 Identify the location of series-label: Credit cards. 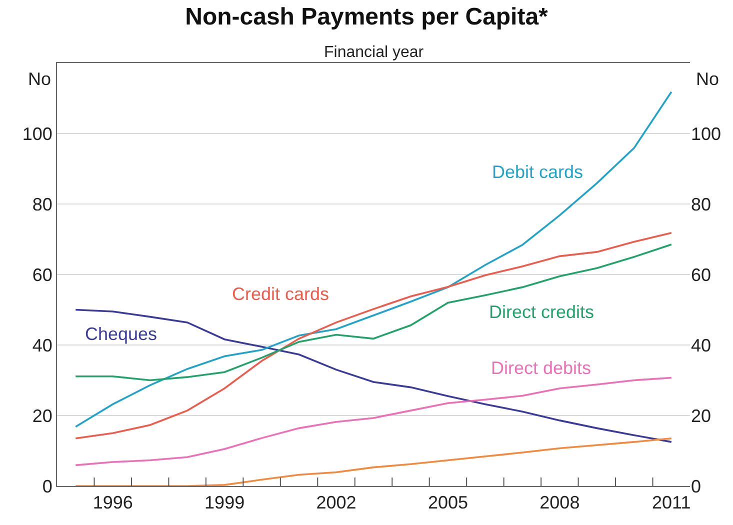
(281, 294).